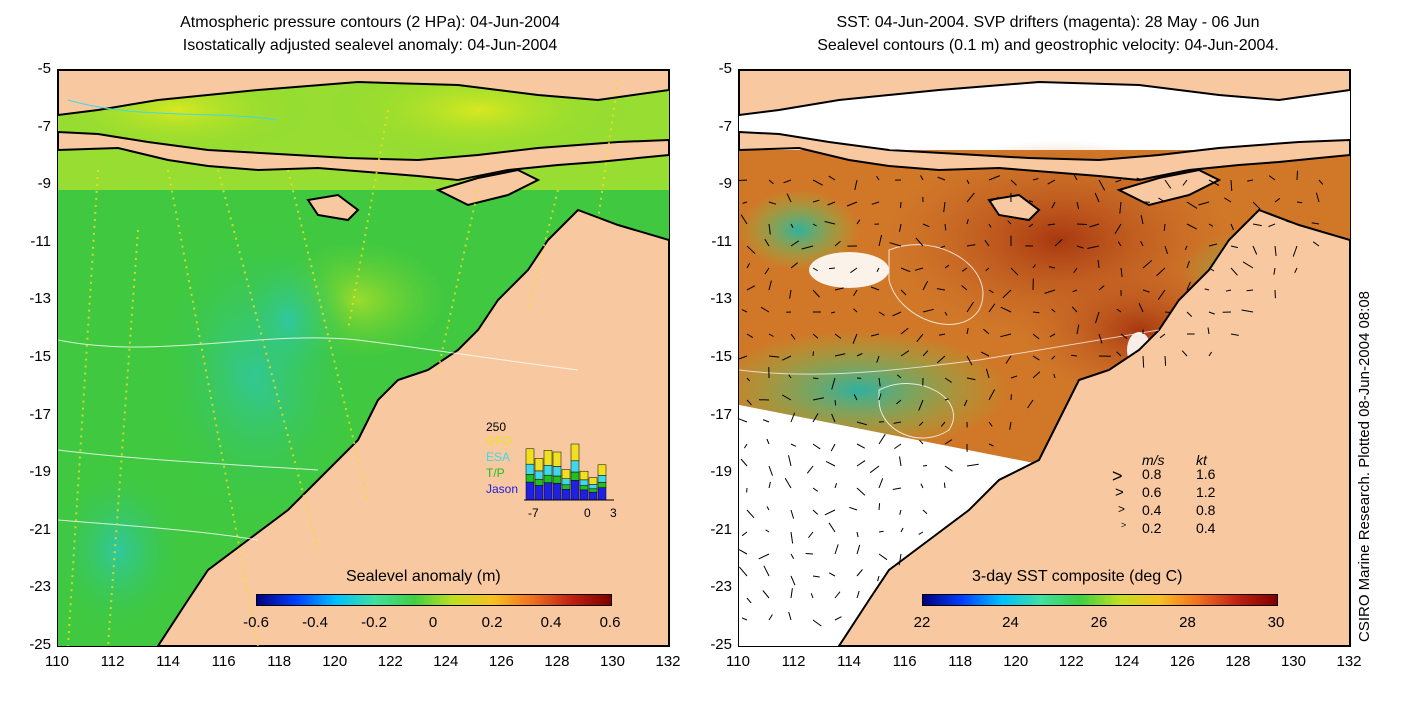  I want to click on right-colorbar, so click(1100, 600).